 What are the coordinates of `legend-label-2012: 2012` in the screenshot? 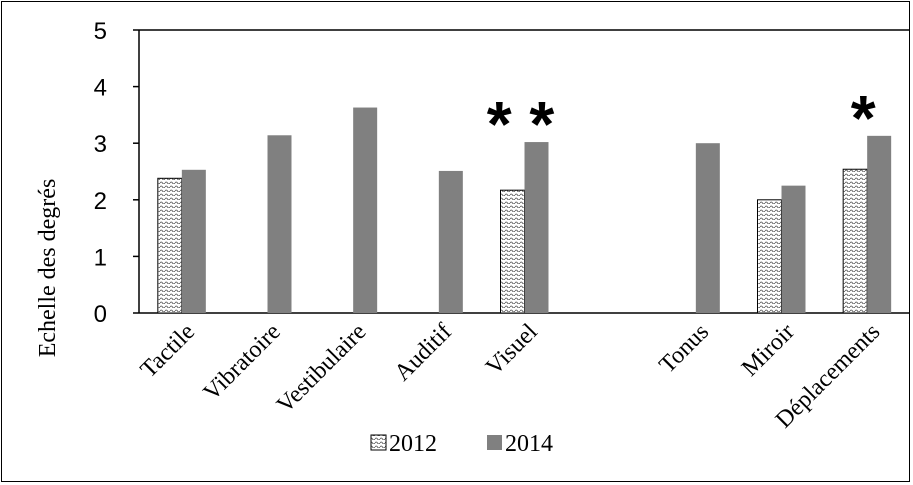 It's located at (413, 444).